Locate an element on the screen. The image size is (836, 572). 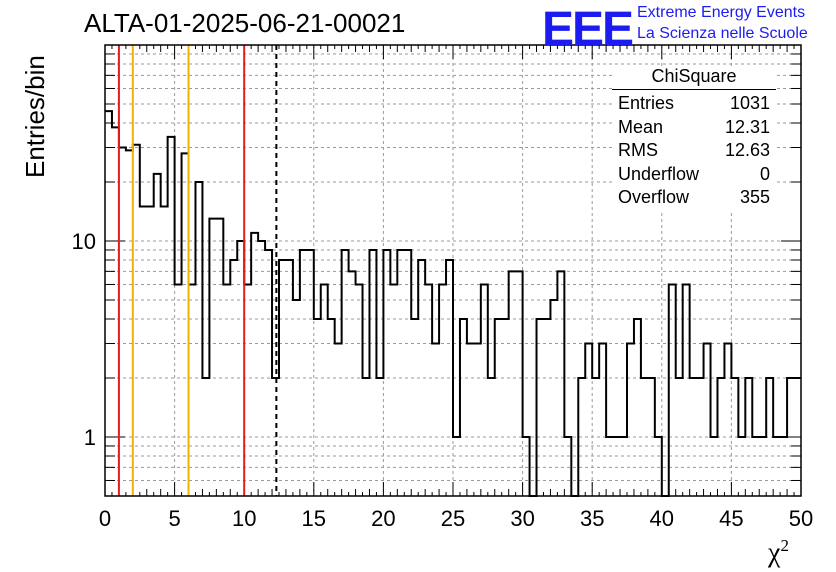
stats-label: Overflow is located at coordinates (654, 197).